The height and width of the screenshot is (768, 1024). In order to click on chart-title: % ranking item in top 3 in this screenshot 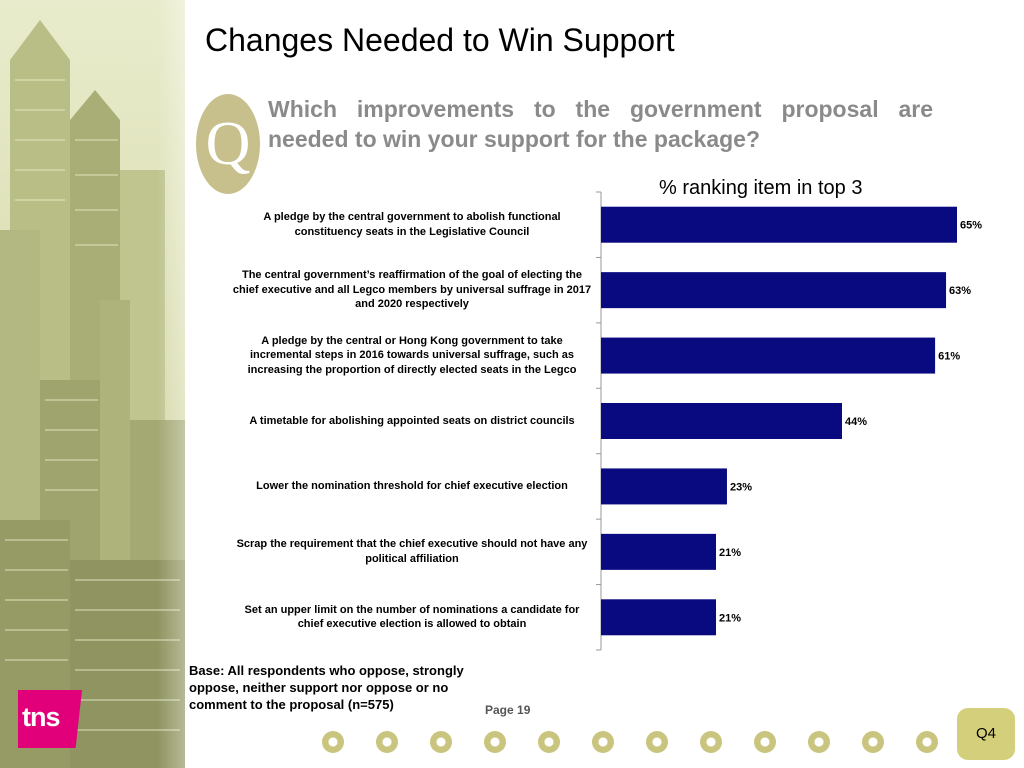, I will do `click(761, 188)`.